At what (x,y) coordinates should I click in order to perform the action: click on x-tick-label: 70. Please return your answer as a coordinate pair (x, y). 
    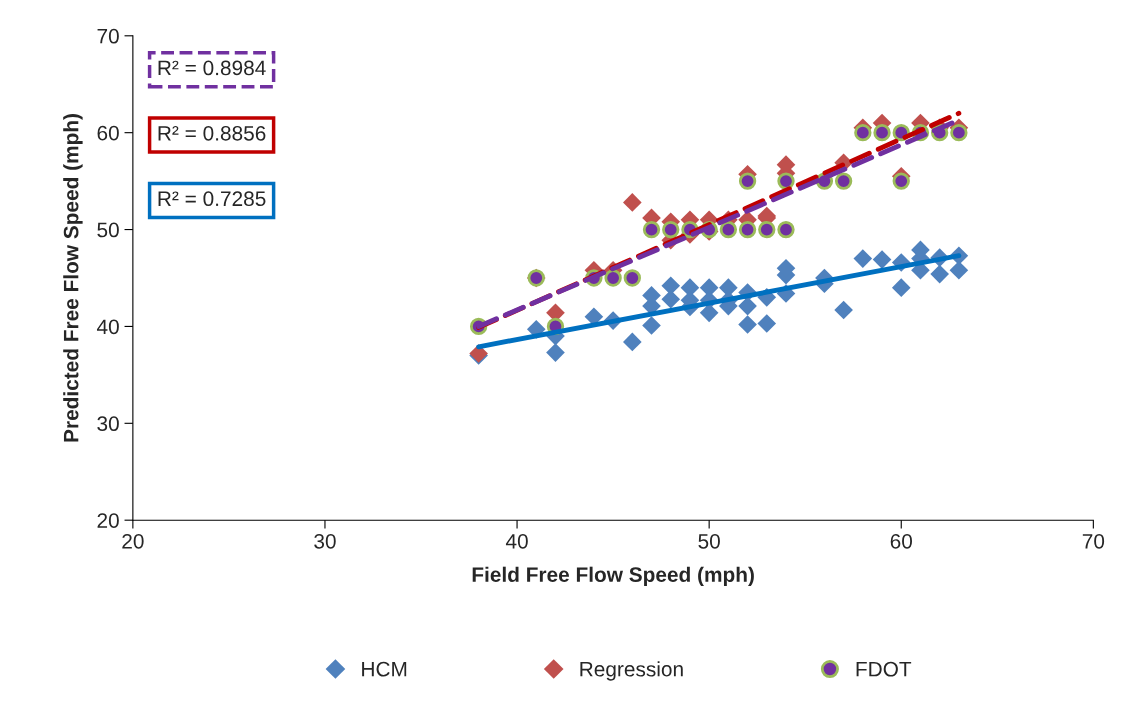
    Looking at the image, I should click on (1093, 541).